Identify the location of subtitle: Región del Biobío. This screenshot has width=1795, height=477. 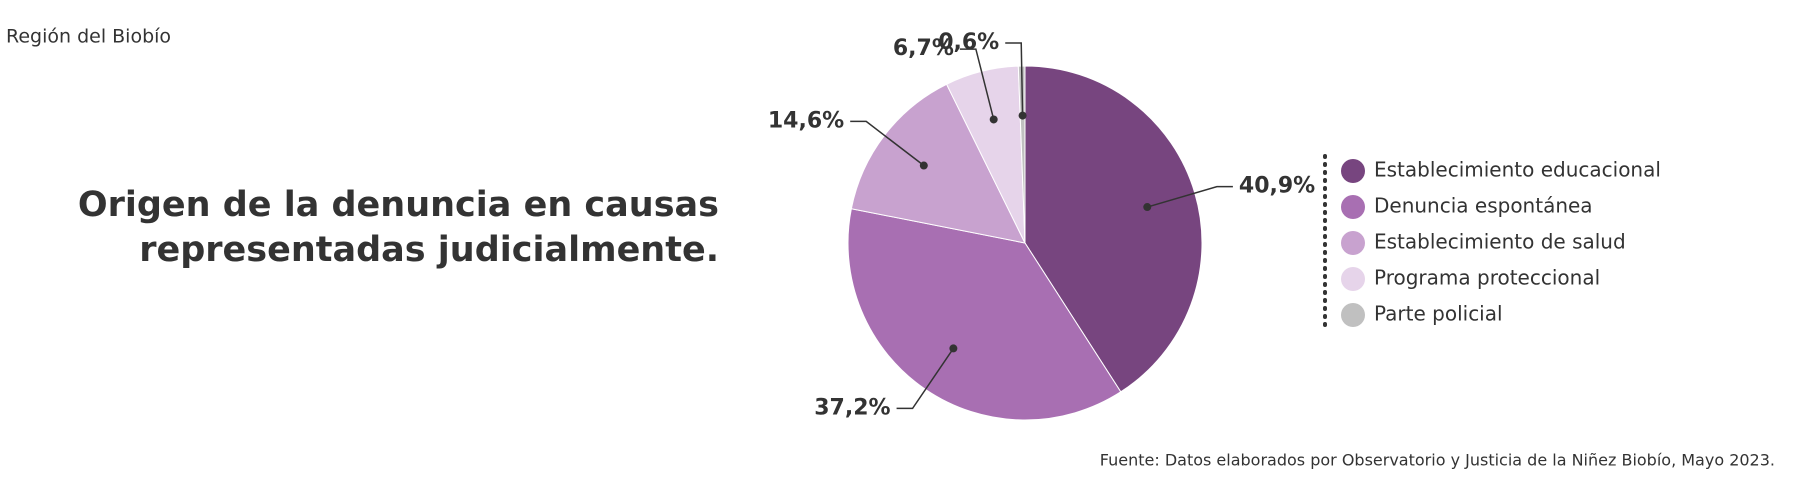
(88, 37).